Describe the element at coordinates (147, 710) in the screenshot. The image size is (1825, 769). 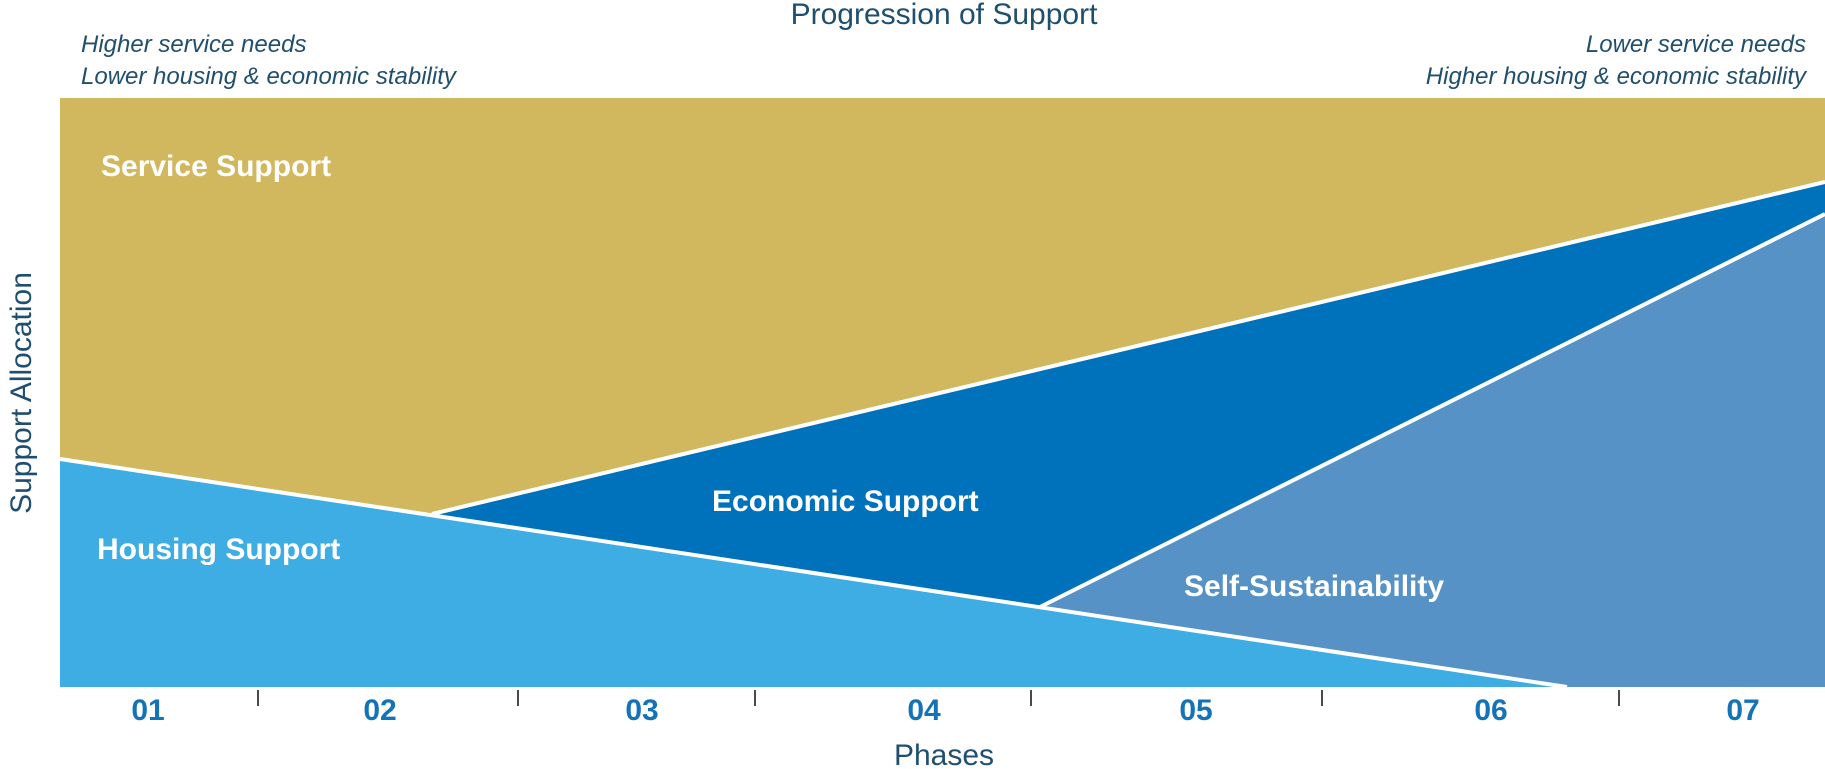
I see `x-tick-label-01: 01` at that location.